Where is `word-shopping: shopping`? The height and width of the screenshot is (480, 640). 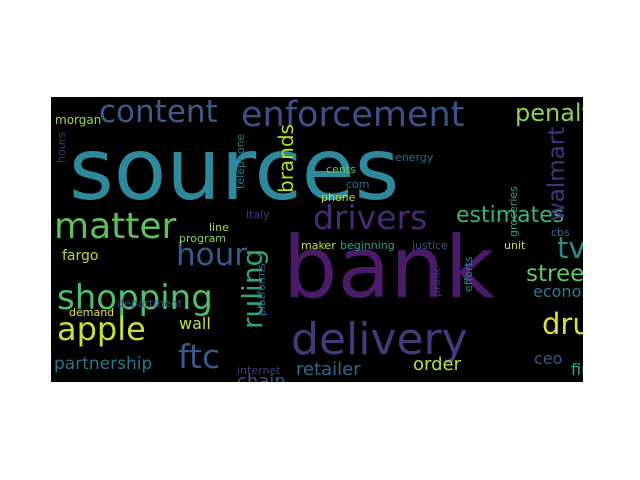 word-shopping: shopping is located at coordinates (135, 298).